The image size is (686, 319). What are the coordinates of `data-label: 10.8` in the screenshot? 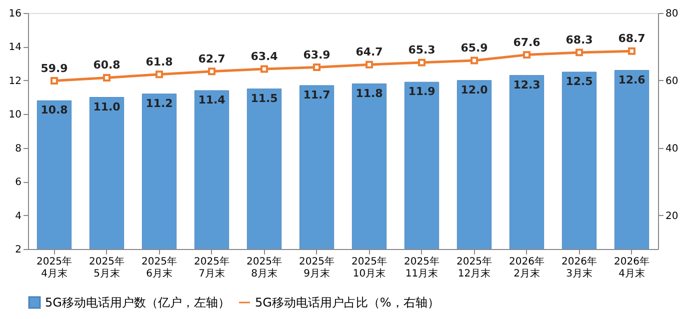 It's located at (54, 110).